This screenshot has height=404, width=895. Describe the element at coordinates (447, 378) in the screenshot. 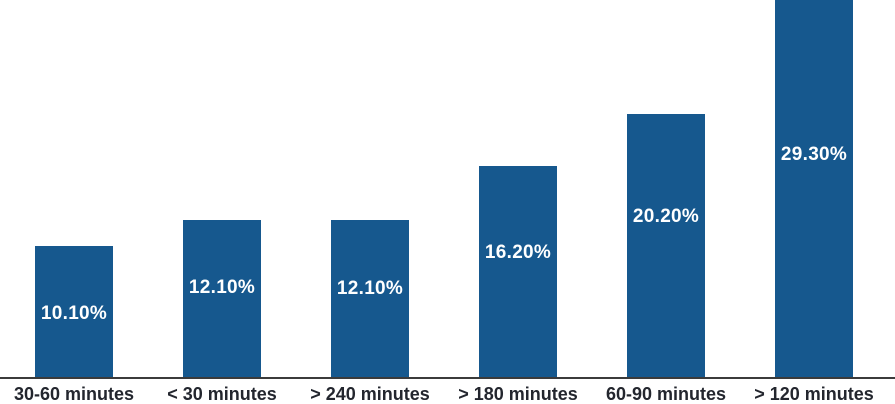

I see `x-axis-line` at that location.